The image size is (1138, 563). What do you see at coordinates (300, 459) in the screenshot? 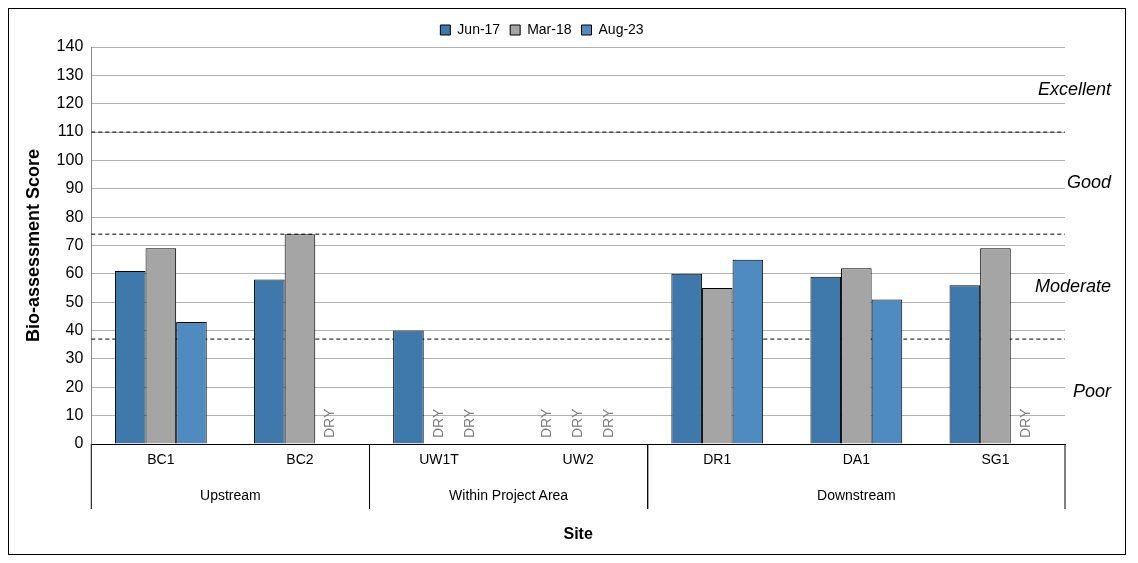
I see `x-tick-label: BC2` at bounding box center [300, 459].